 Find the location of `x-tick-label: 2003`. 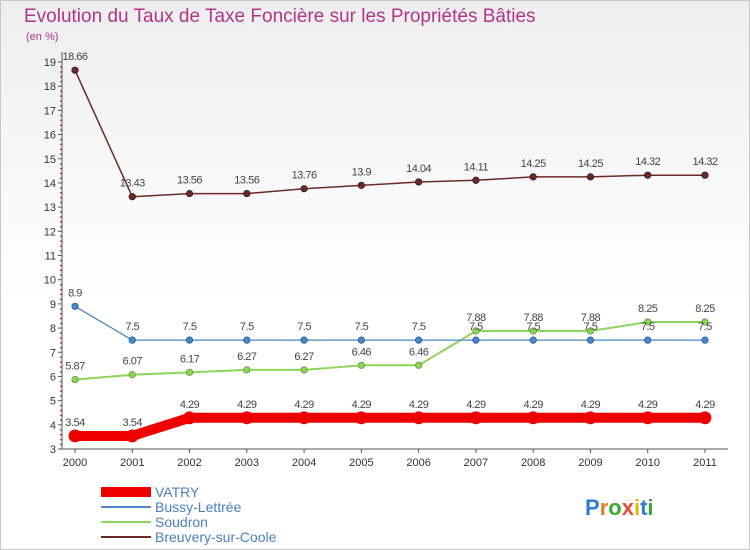

x-tick-label: 2003 is located at coordinates (247, 463).